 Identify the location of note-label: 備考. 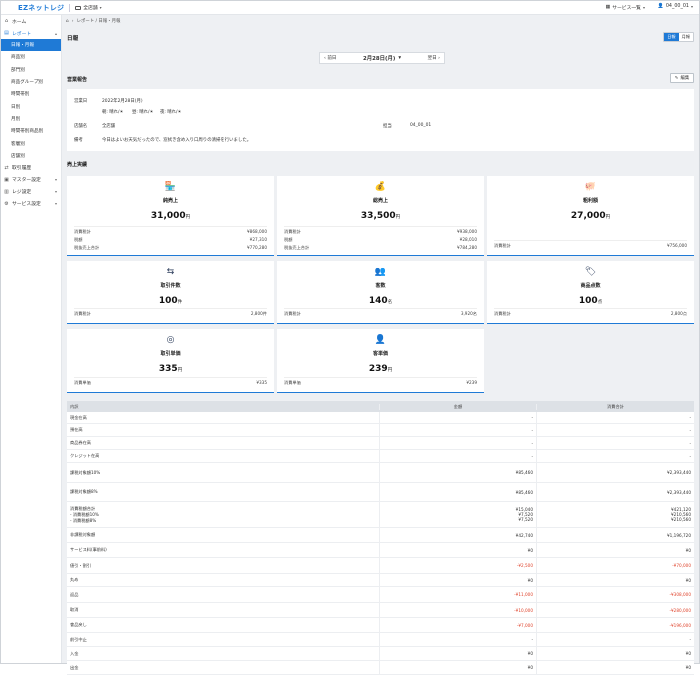
(78, 140).